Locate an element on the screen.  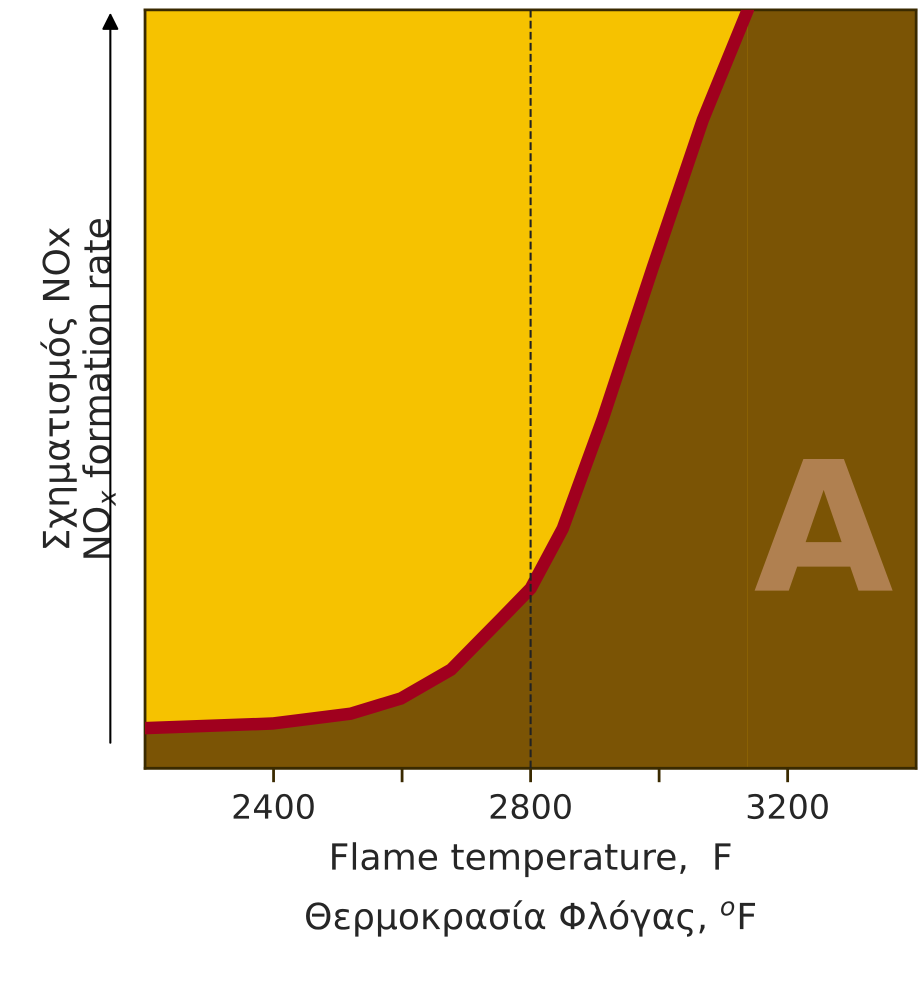
annotation: A is located at coordinates (823, 524).